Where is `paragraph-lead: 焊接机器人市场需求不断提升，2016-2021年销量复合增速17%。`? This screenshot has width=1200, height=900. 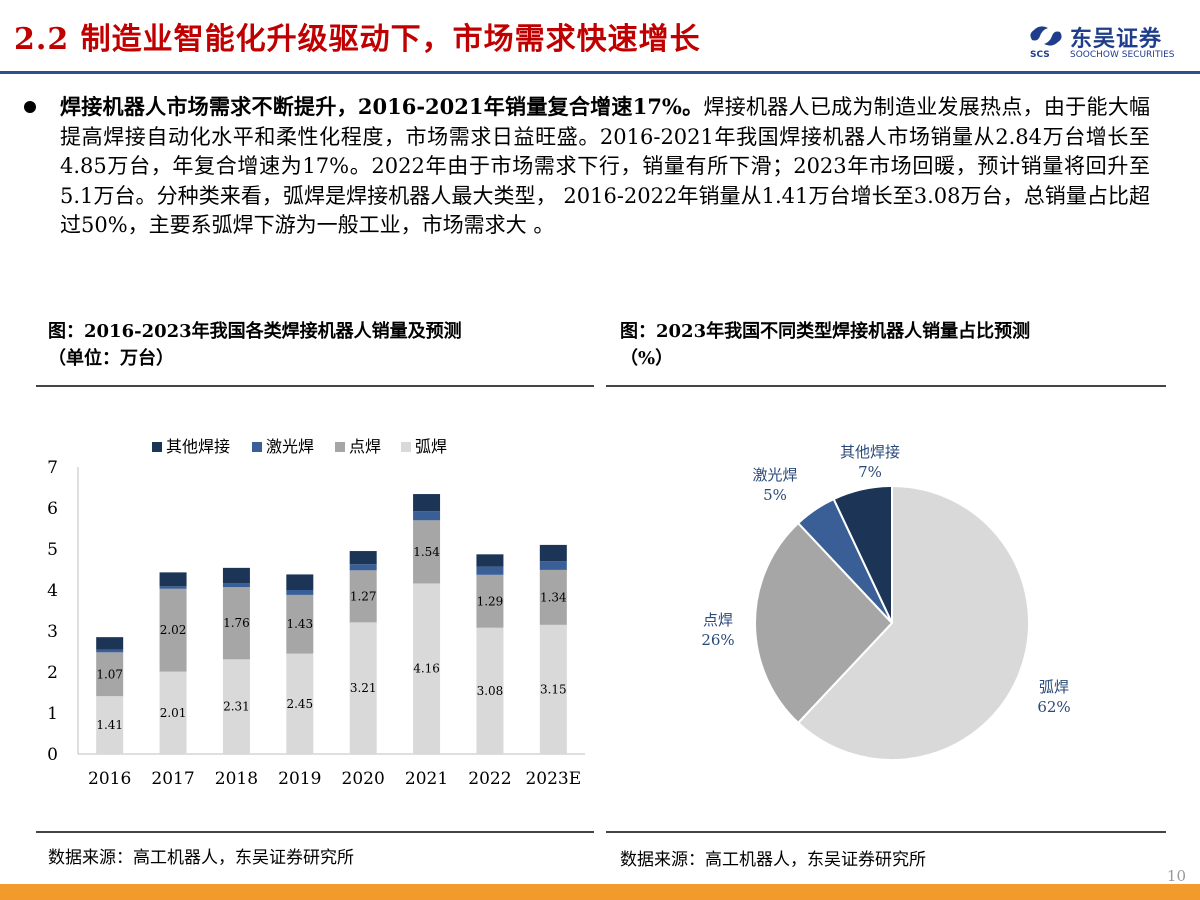
paragraph-lead: 焊接机器人市场需求不断提升，2016-2021年销量复合增速17%。 is located at coordinates (382, 106).